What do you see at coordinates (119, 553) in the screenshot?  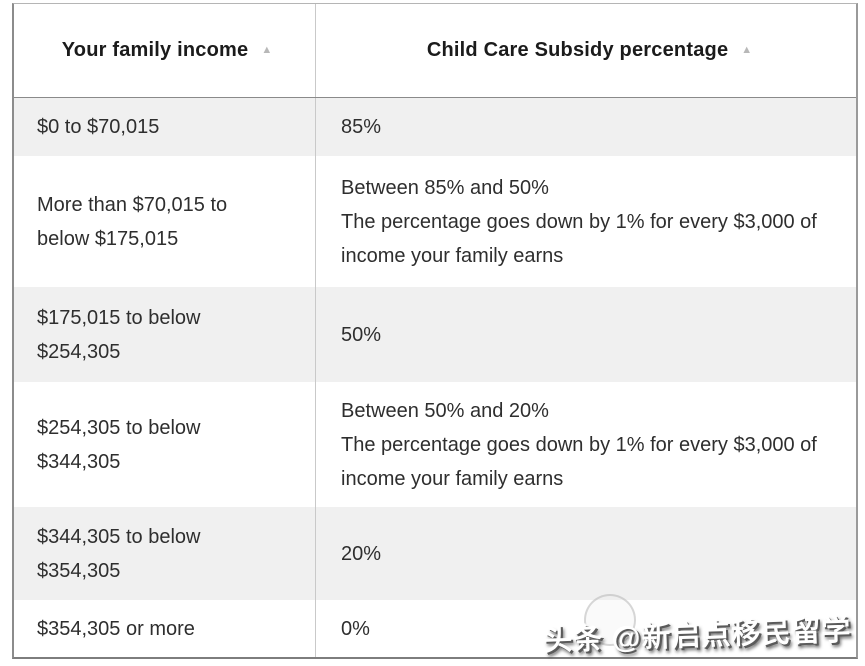 I see `income-range: $344,305 to below $354,305` at bounding box center [119, 553].